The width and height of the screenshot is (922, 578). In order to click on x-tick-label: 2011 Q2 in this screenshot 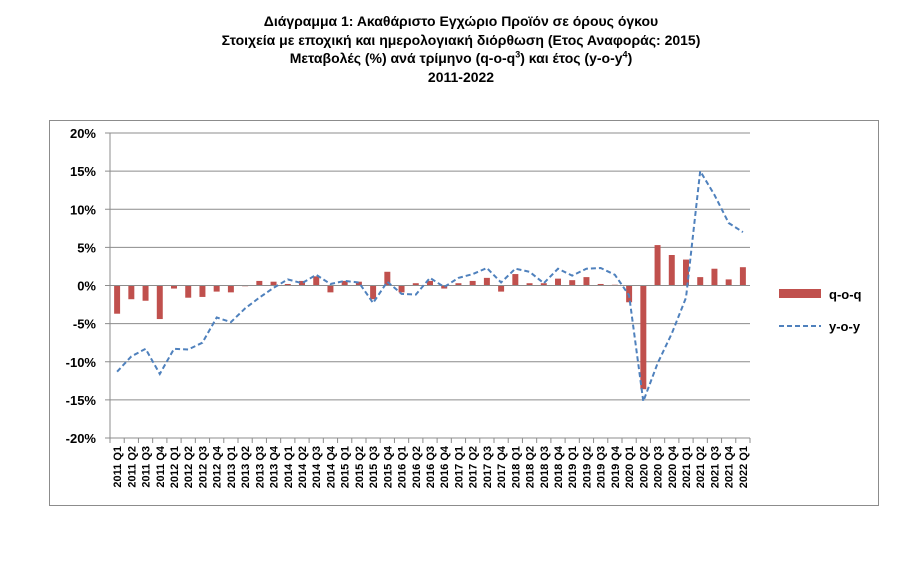, I will do `click(132, 467)`.